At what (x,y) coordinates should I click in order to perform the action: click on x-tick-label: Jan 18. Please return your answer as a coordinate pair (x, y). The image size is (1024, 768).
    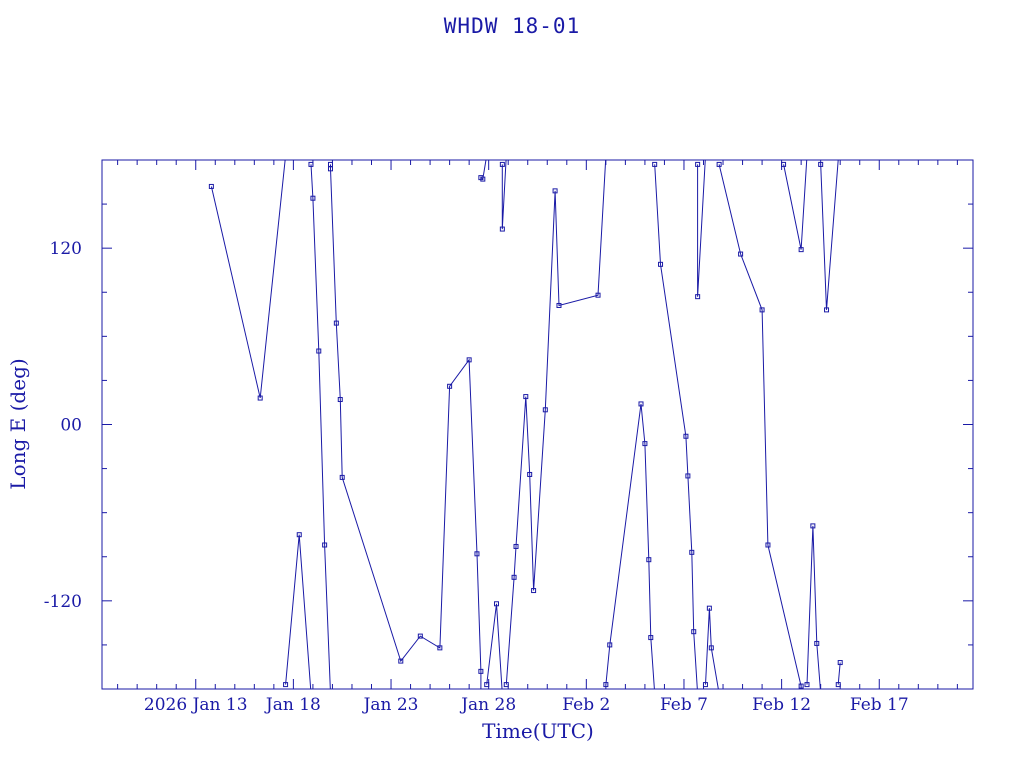
    Looking at the image, I should click on (292, 705).